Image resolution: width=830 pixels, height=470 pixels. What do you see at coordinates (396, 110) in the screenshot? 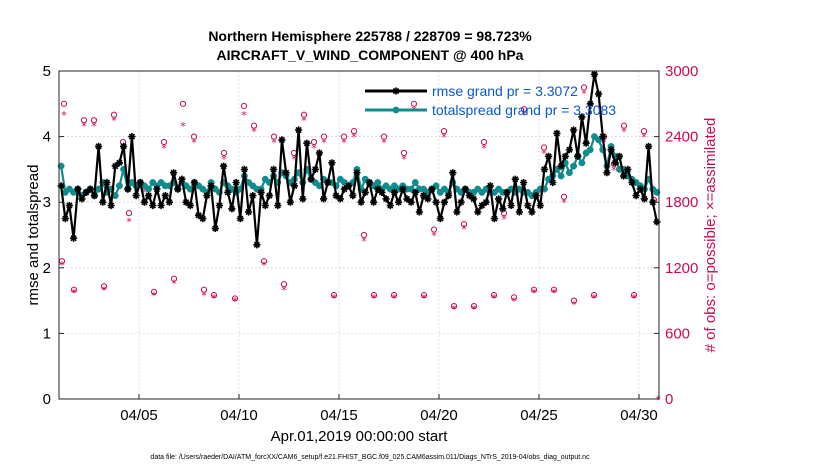
I see `legend-spread-marker` at bounding box center [396, 110].